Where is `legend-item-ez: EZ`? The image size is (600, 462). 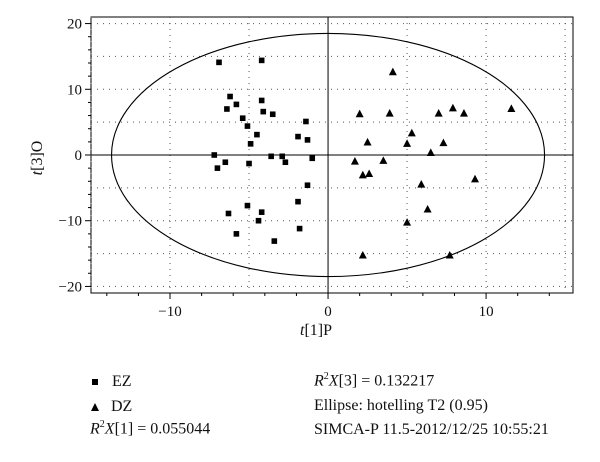 legend-item-ez: EZ is located at coordinates (112, 382).